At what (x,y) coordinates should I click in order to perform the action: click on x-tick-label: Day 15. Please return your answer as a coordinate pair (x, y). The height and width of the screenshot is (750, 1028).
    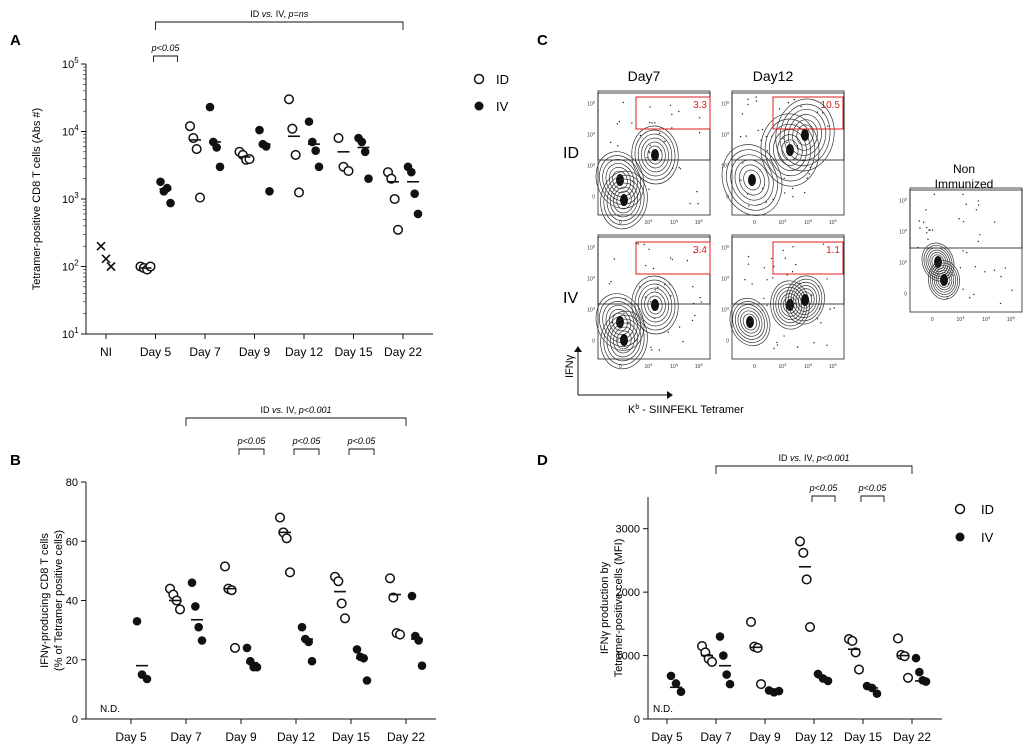
    Looking at the image, I should click on (863, 737).